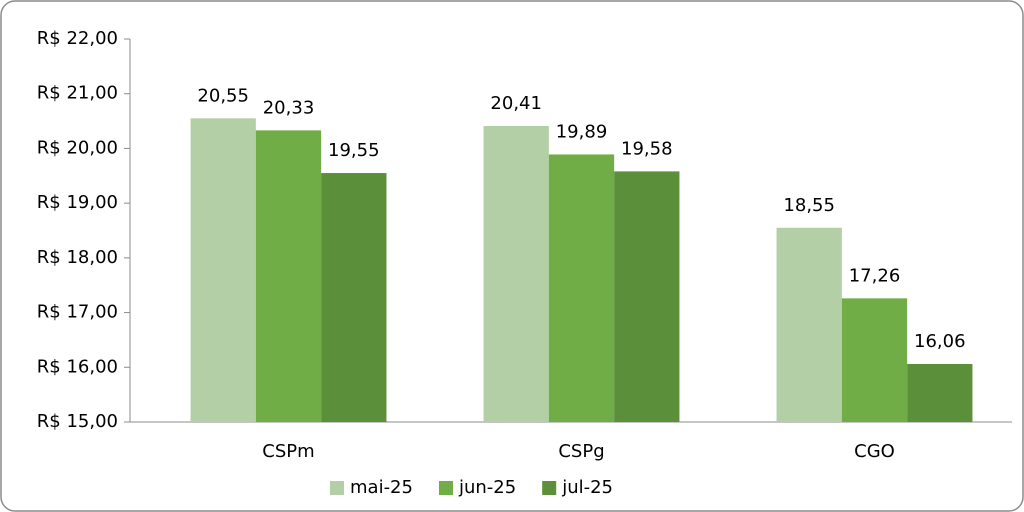  Describe the element at coordinates (77, 421) in the screenshot. I see `y-tick-label: R$ 15,00` at that location.